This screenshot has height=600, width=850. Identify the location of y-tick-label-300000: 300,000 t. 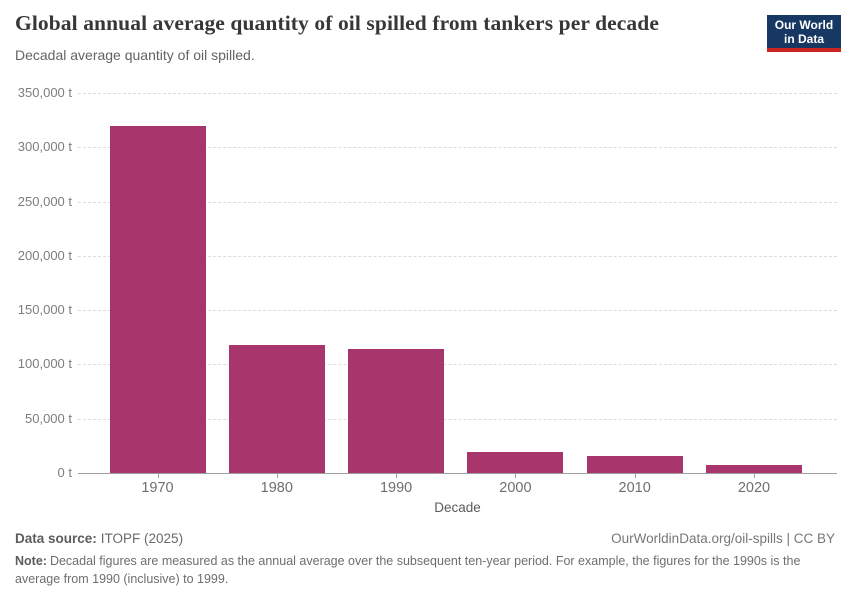
(44, 147).